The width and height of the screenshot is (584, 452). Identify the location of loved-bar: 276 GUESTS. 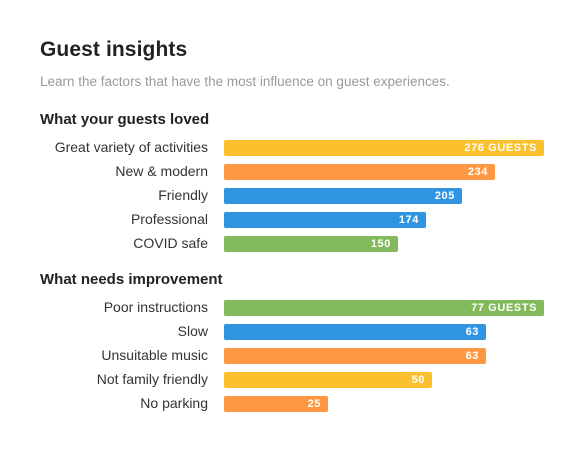
(384, 148).